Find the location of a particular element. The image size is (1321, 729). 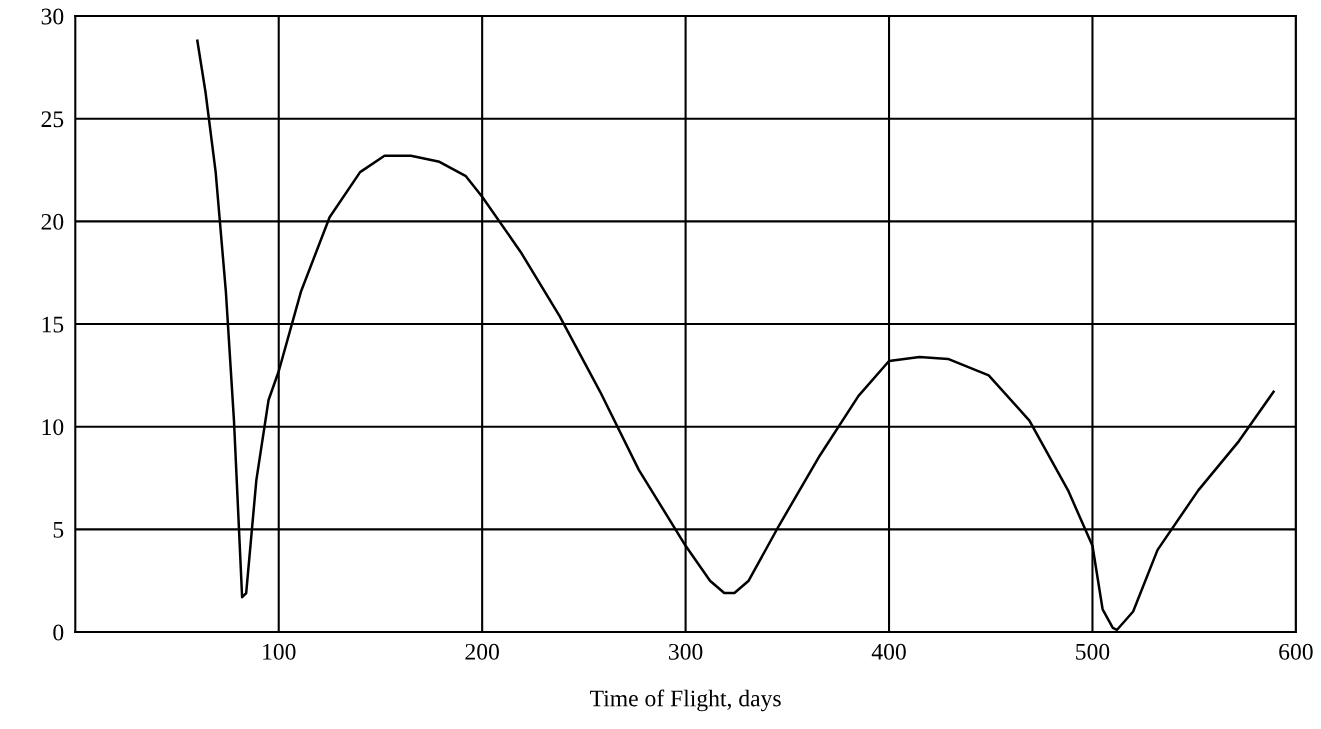

x-tick-label: 200 is located at coordinates (482, 651).